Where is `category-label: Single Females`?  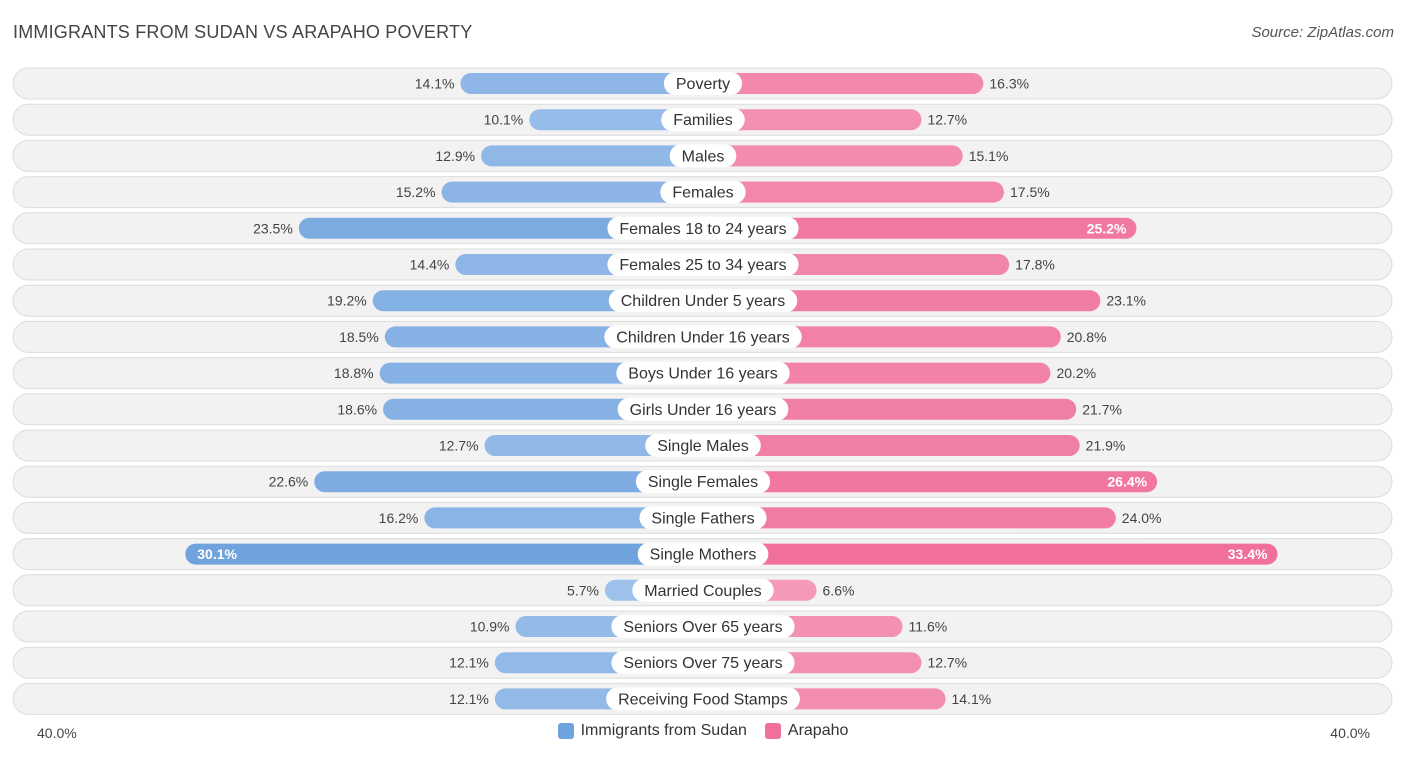
category-label: Single Females is located at coordinates (703, 482).